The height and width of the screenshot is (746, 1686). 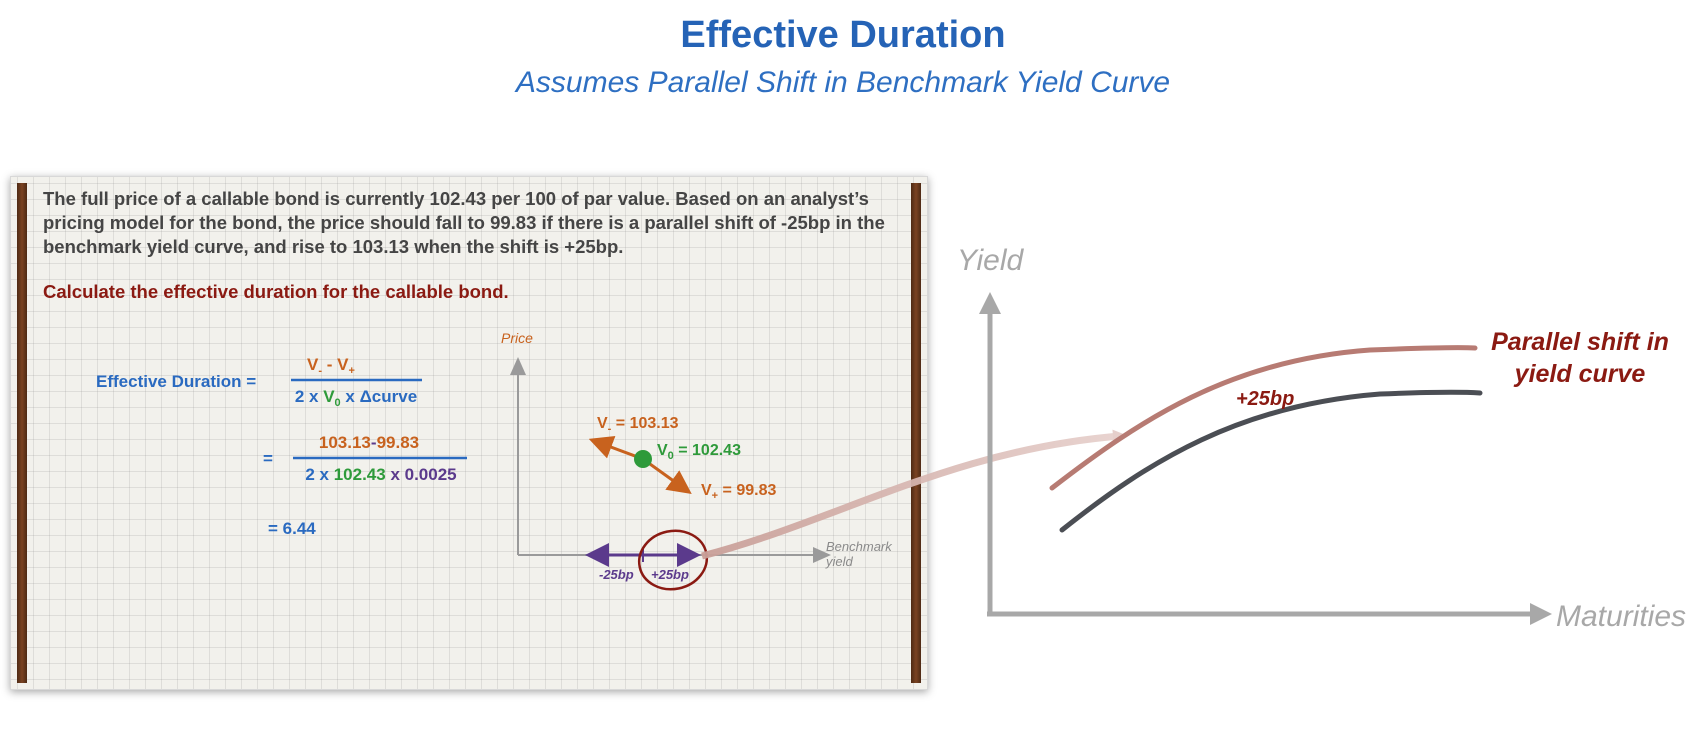 I want to click on yield-axis-label: Yield, so click(x=990, y=260).